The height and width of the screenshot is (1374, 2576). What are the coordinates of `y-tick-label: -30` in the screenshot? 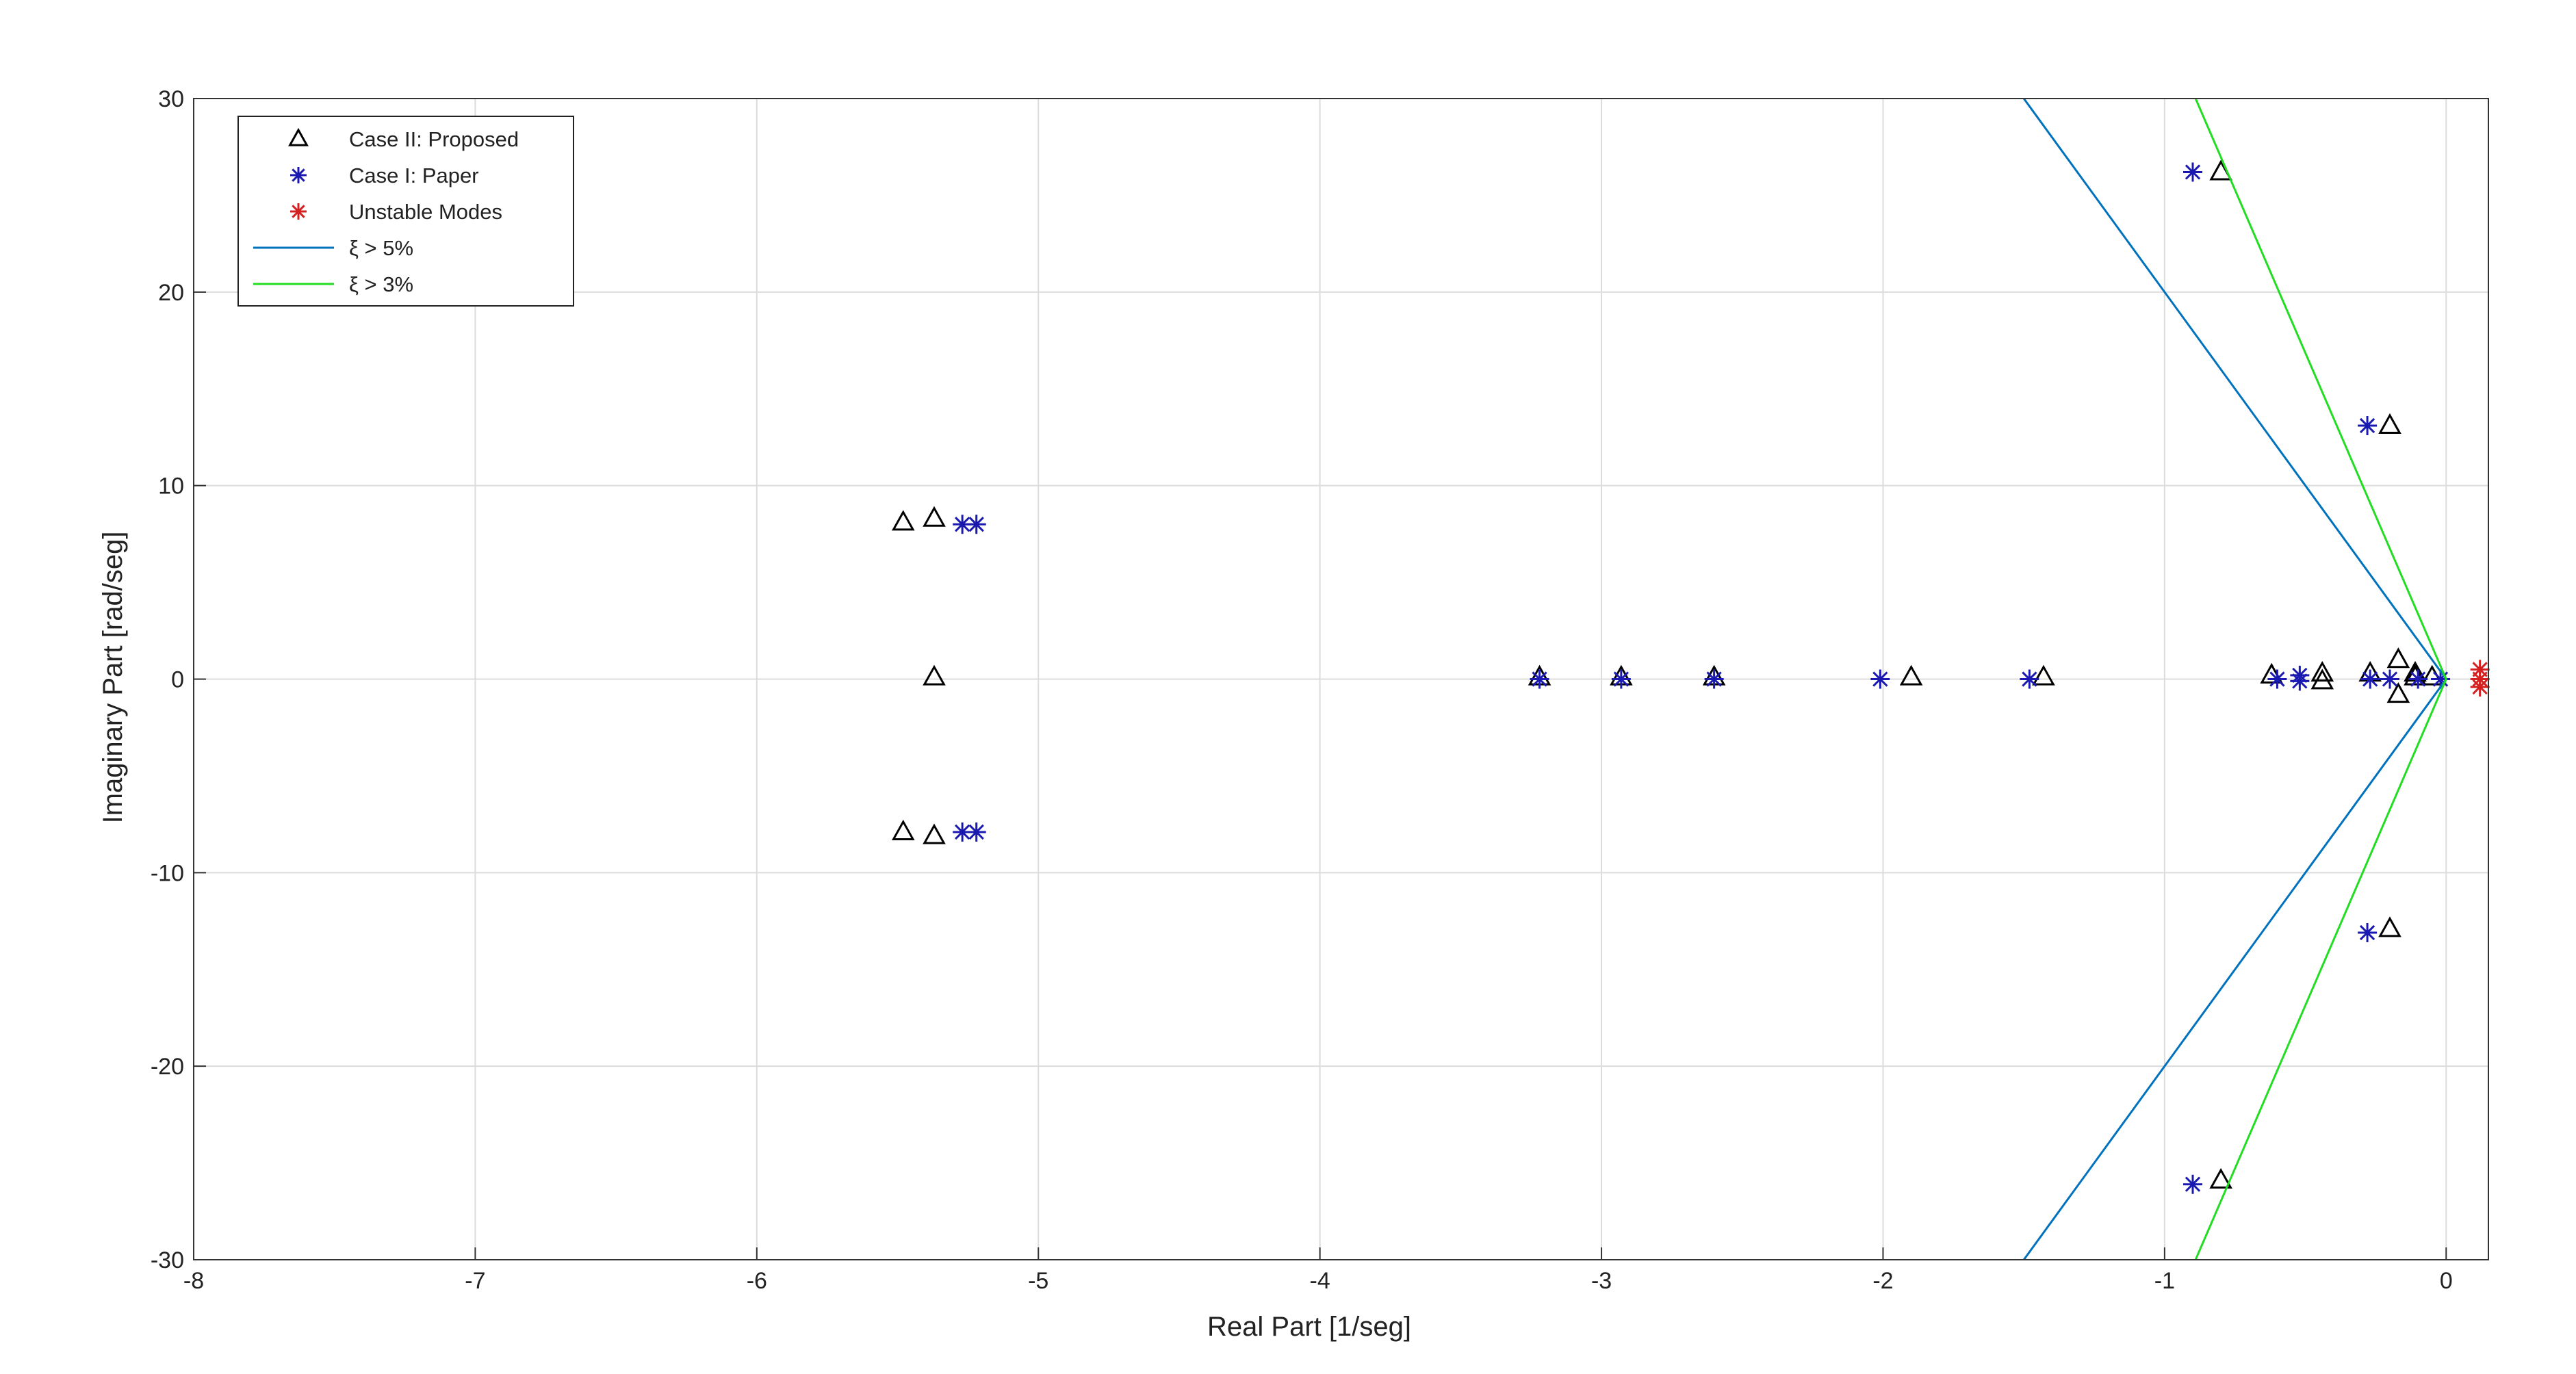 It's located at (167, 1260).